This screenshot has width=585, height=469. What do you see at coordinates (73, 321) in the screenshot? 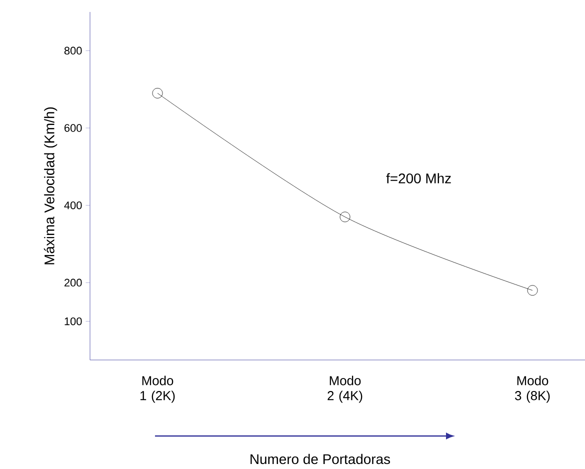
I see `y-tick-label: 100` at bounding box center [73, 321].